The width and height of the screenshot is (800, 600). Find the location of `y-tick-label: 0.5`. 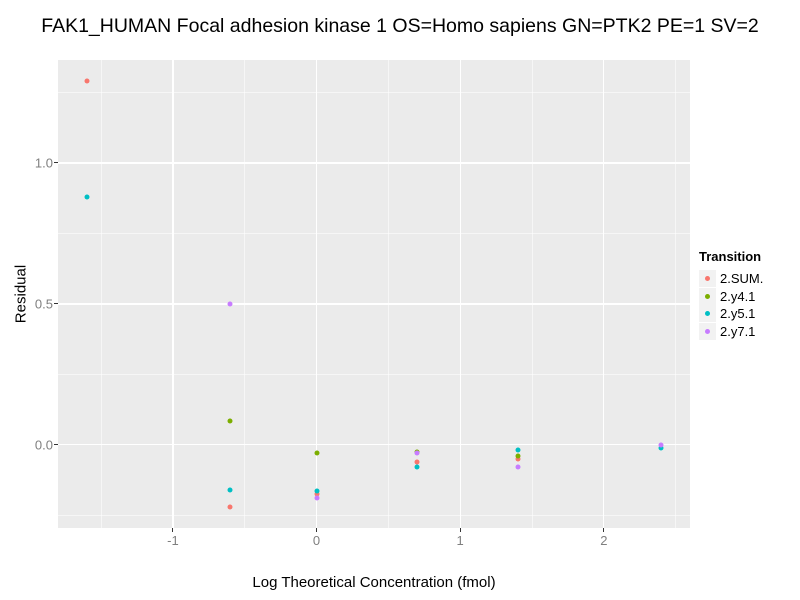

y-tick-label: 0.5 is located at coordinates (43, 304).